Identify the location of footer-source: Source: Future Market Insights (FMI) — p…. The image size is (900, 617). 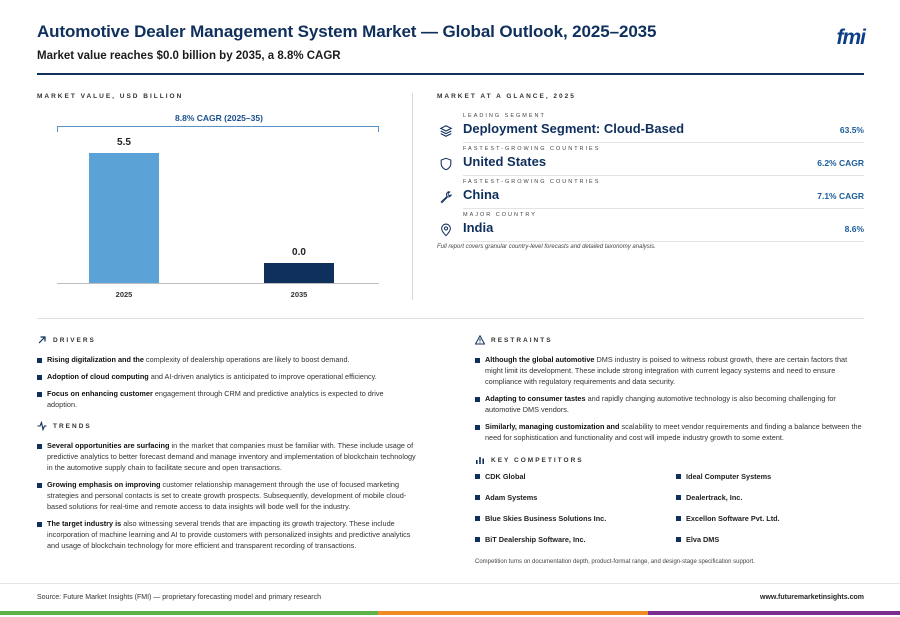
(179, 597).